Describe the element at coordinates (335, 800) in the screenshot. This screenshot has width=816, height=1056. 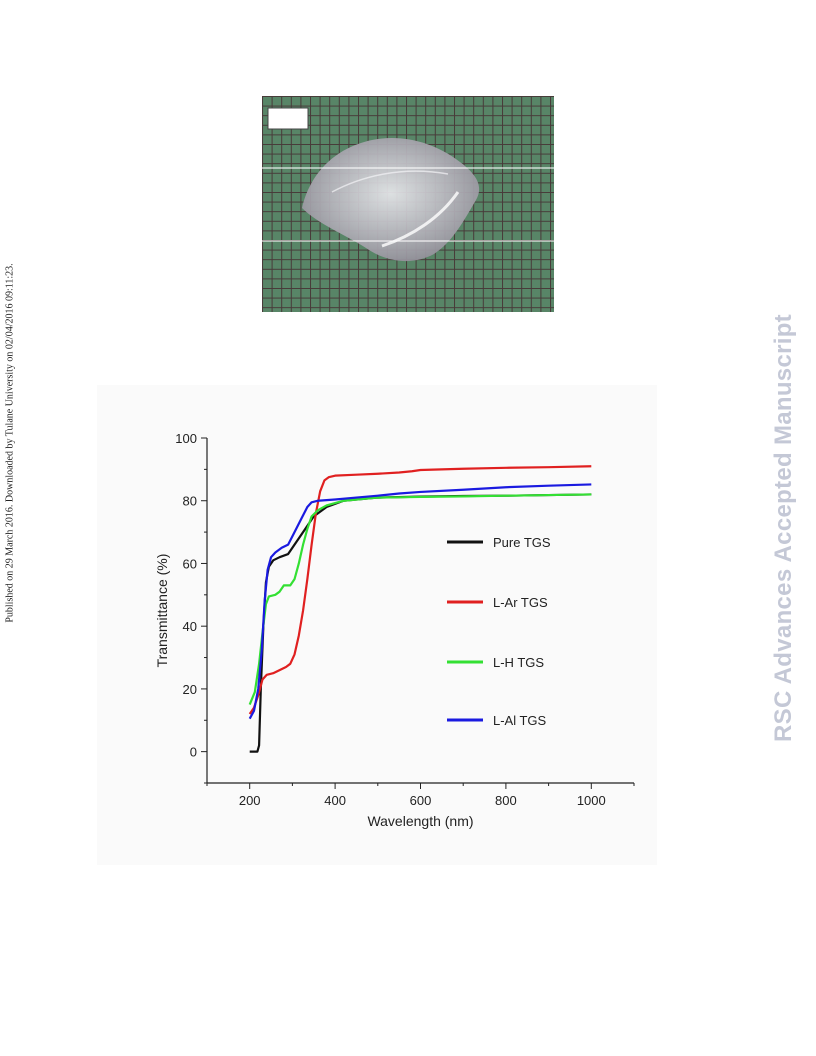
I see `x-tick-label: 400` at that location.